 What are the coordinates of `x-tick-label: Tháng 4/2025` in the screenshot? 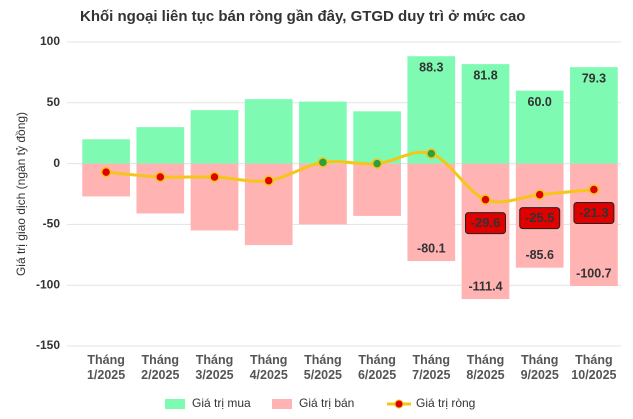 It's located at (268, 367).